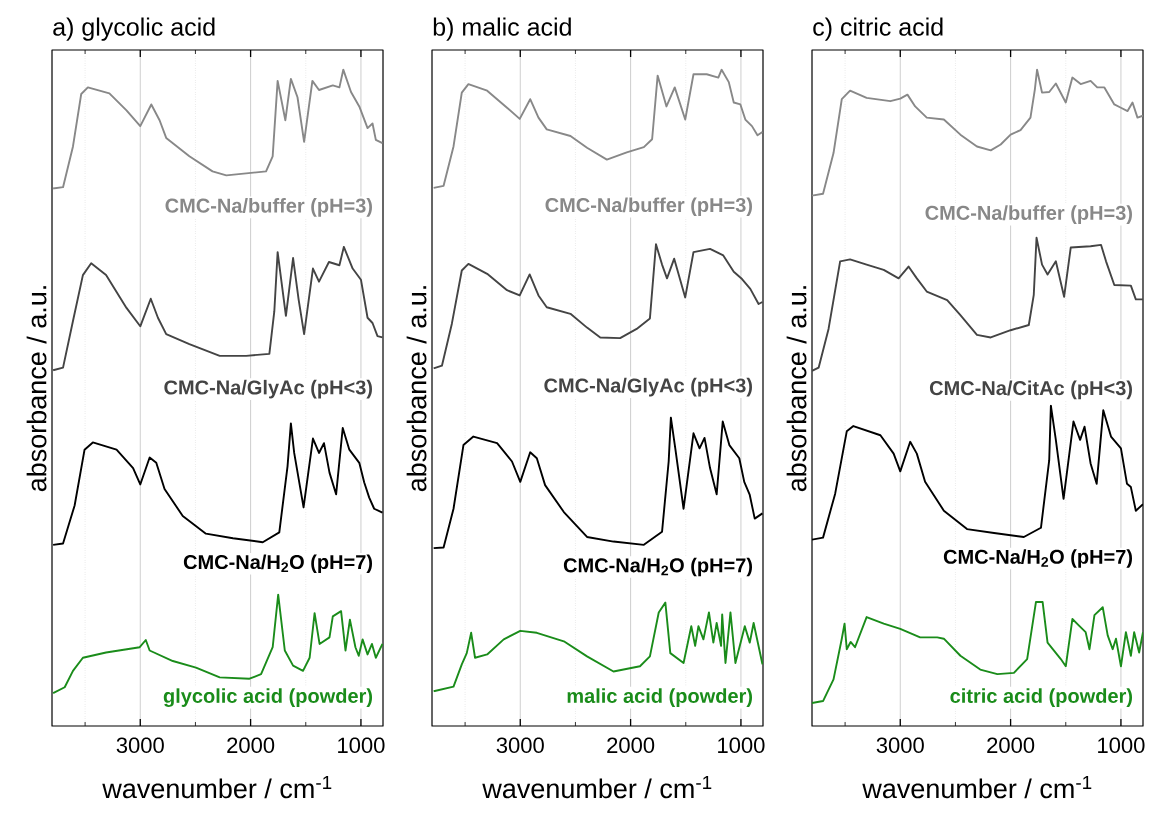 The image size is (1156, 832). Describe the element at coordinates (502, 29) in the screenshot. I see `chart-title: b) malic acid` at that location.